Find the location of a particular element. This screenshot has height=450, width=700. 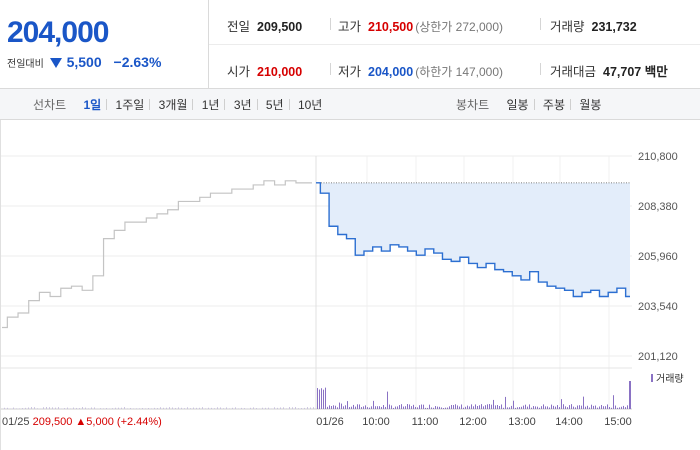

tab-daily-candle: 일봉 is located at coordinates (517, 105).